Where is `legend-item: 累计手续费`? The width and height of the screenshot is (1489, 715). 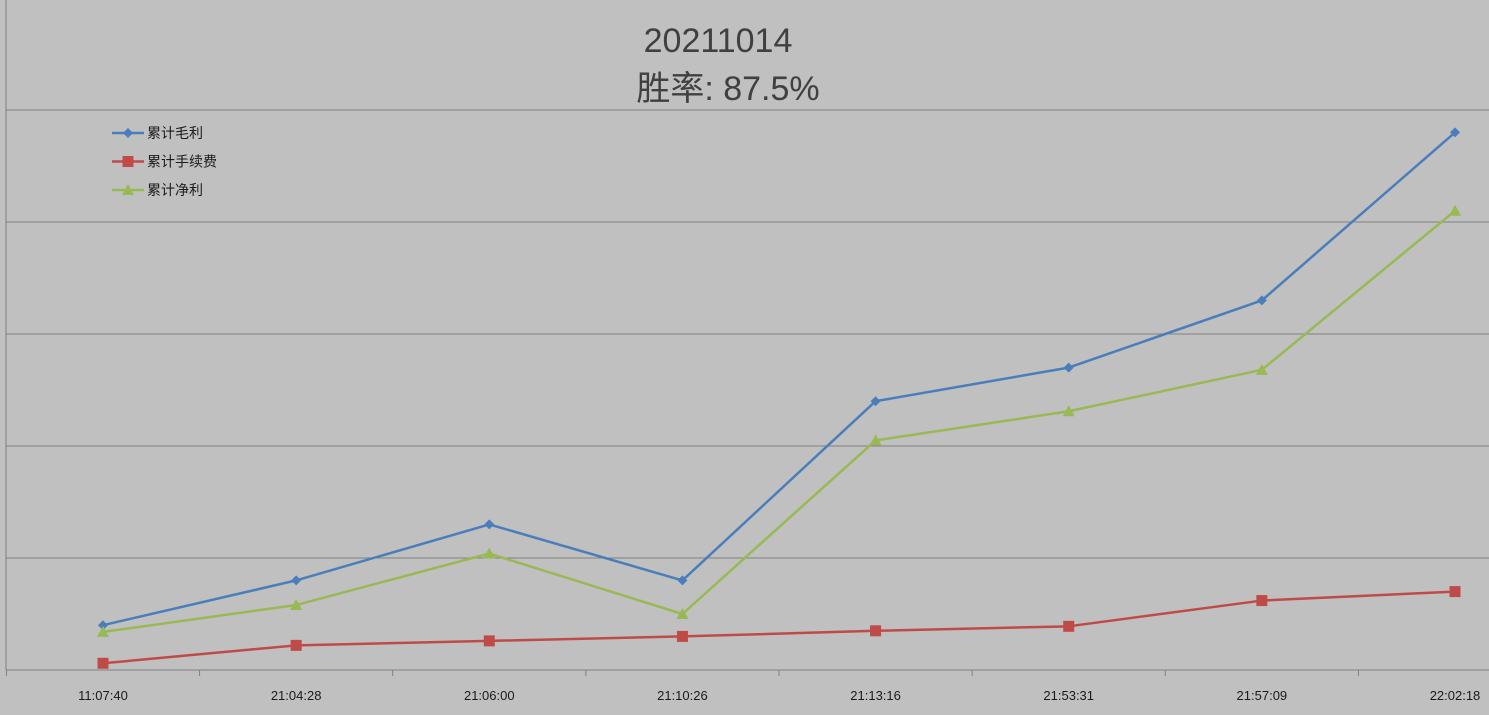
legend-item: 累计手续费 is located at coordinates (164, 162).